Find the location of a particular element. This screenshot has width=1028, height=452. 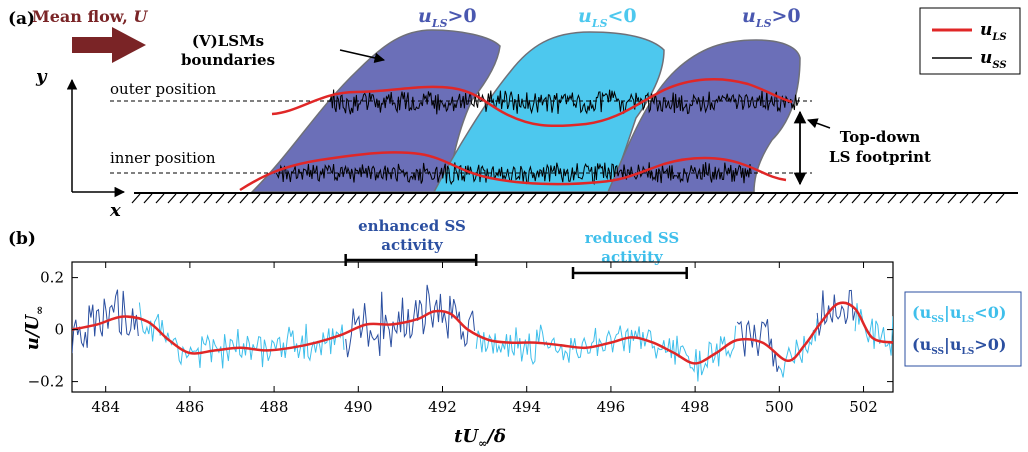

axis-x-label: x is located at coordinates (115, 210).